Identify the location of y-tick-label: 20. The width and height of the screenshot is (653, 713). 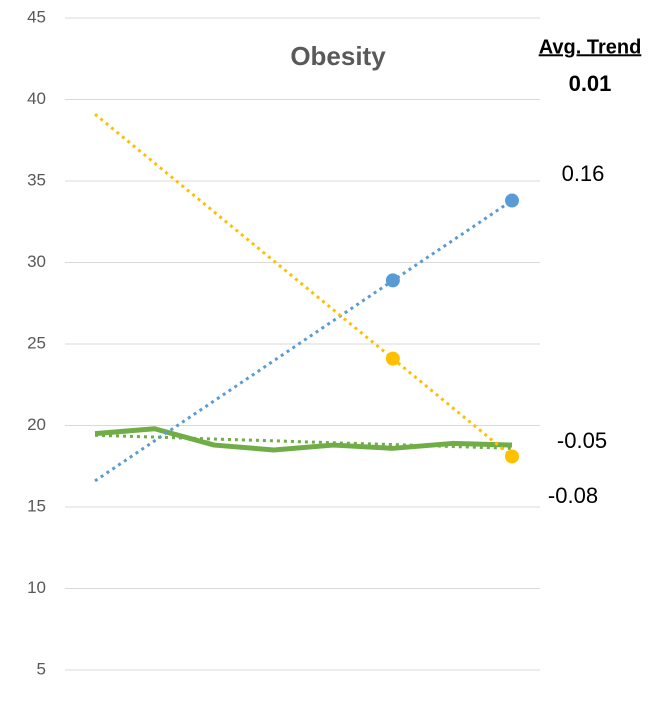
(36, 424).